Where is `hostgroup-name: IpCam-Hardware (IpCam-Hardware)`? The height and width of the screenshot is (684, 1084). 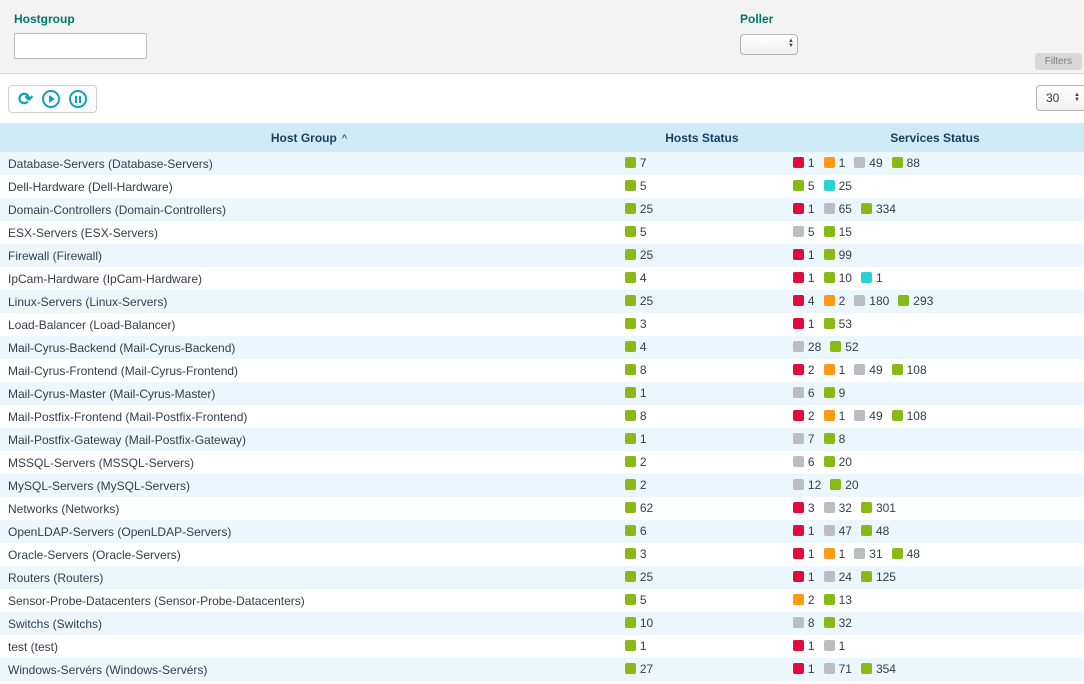 hostgroup-name: IpCam-Hardware (IpCam-Hardware) is located at coordinates (105, 278).